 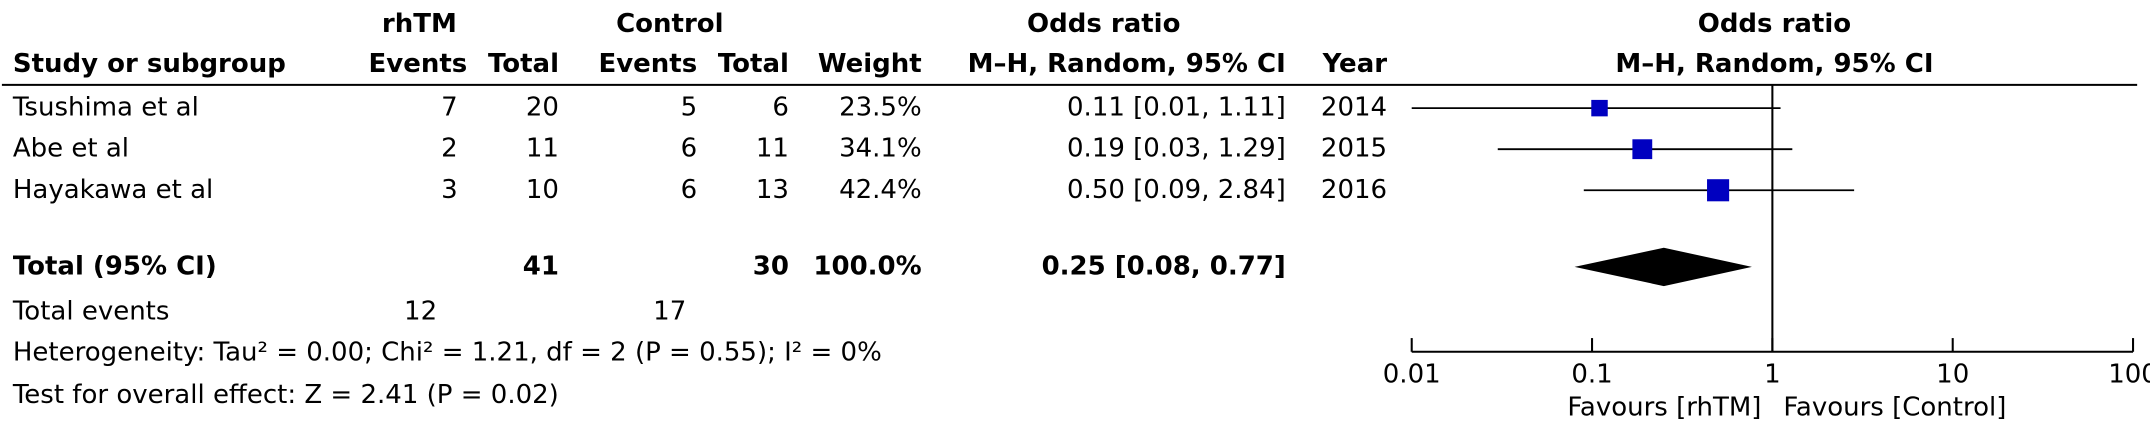 What do you see at coordinates (1774, 24) in the screenshot?
I see `plot-title: Odds ratio` at bounding box center [1774, 24].